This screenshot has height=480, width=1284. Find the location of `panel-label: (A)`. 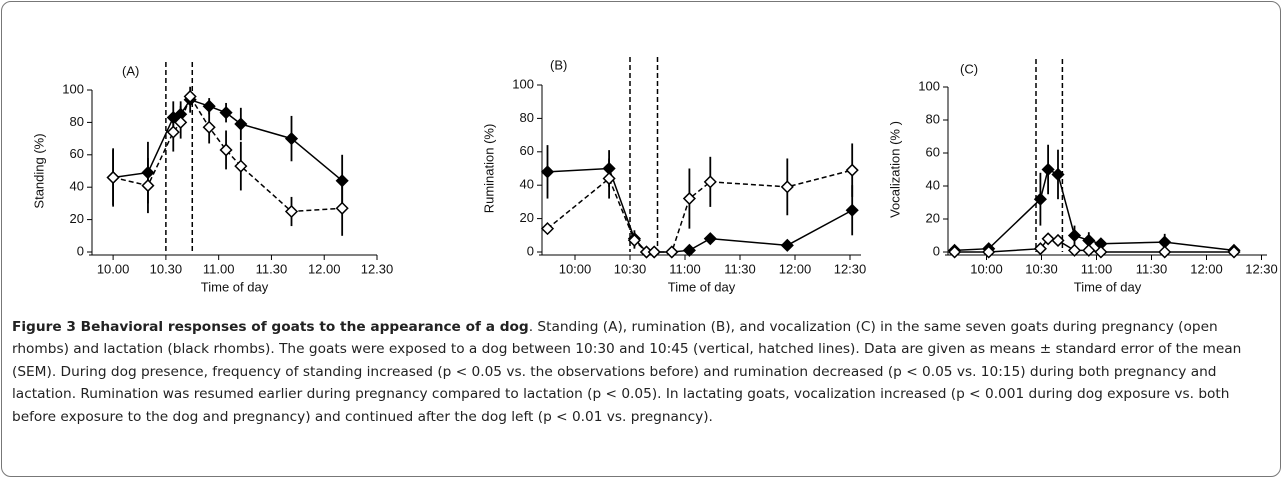

panel-label: (A) is located at coordinates (130, 70).